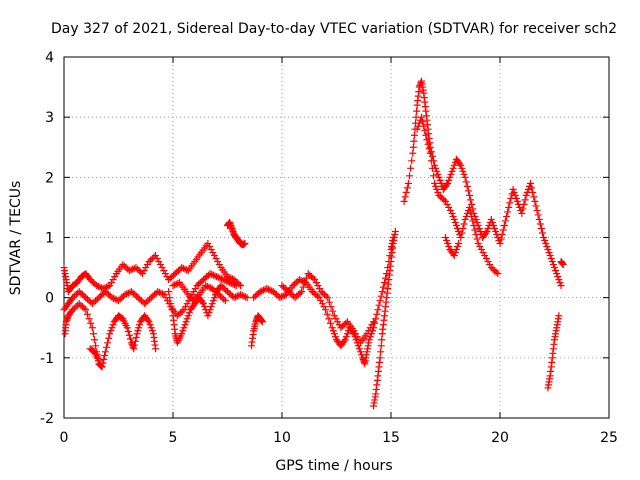 The height and width of the screenshot is (480, 640). I want to click on y-tick-label: 3, so click(49, 118).